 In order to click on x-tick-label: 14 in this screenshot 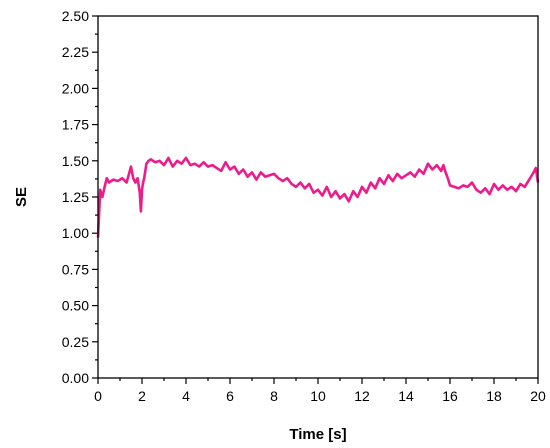, I will do `click(406, 396)`.